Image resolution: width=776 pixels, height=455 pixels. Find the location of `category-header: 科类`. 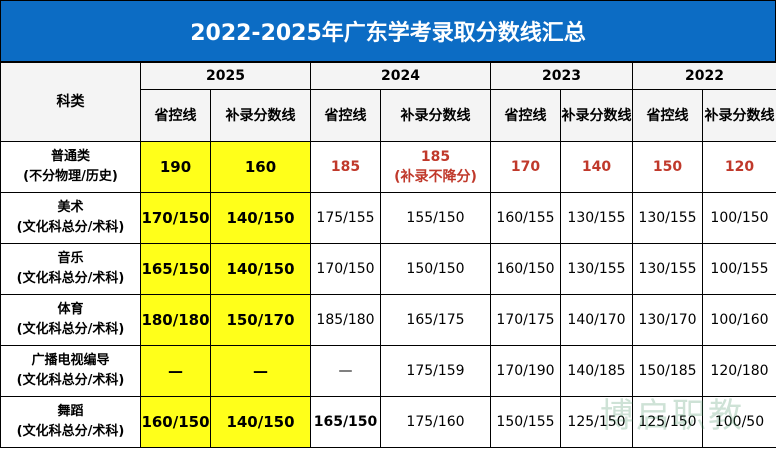

category-header: 科类 is located at coordinates (70, 102).